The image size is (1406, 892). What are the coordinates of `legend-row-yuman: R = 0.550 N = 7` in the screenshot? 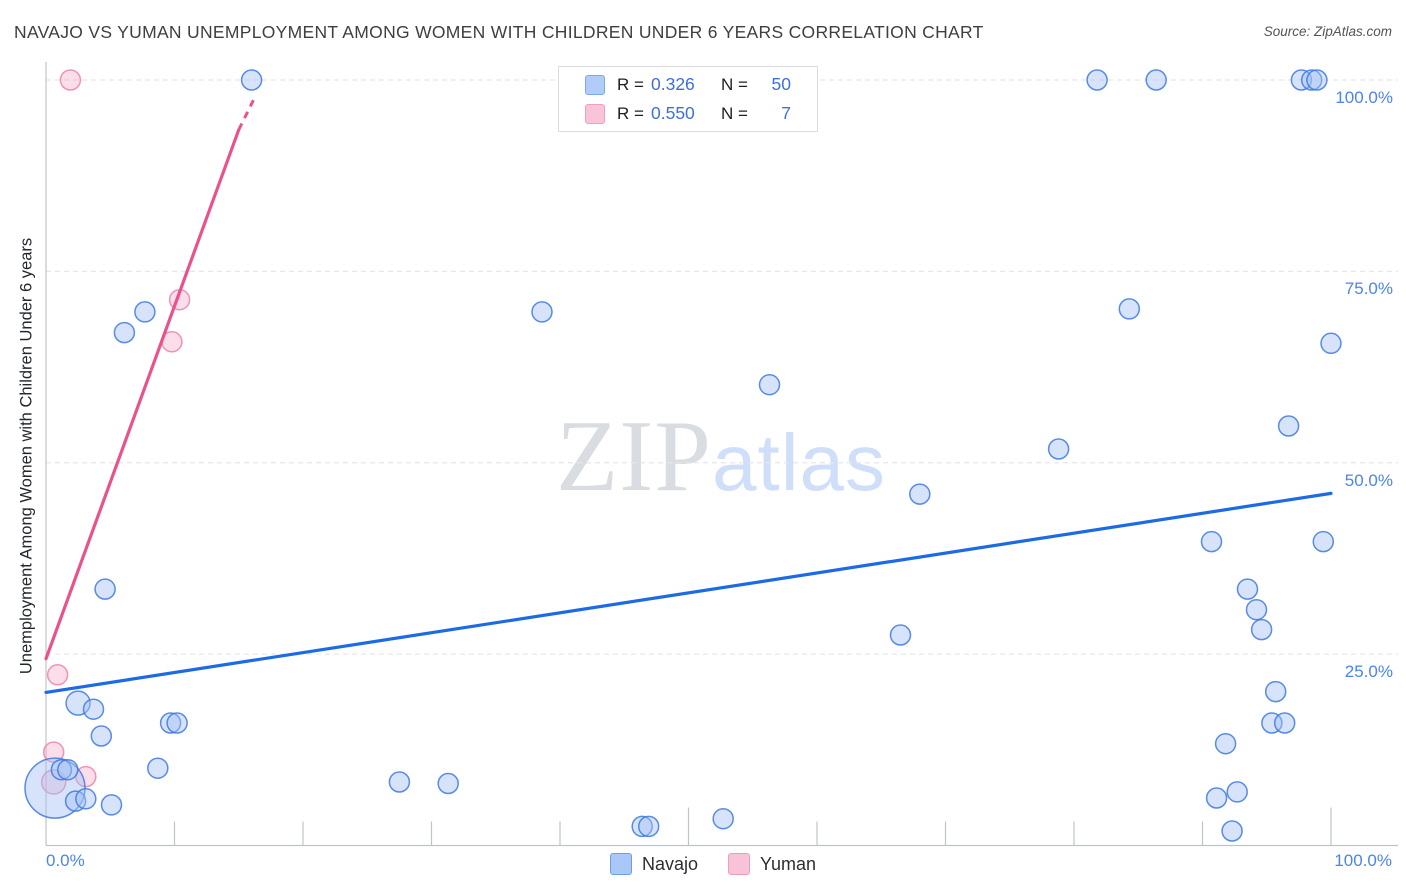 It's located at (701, 114).